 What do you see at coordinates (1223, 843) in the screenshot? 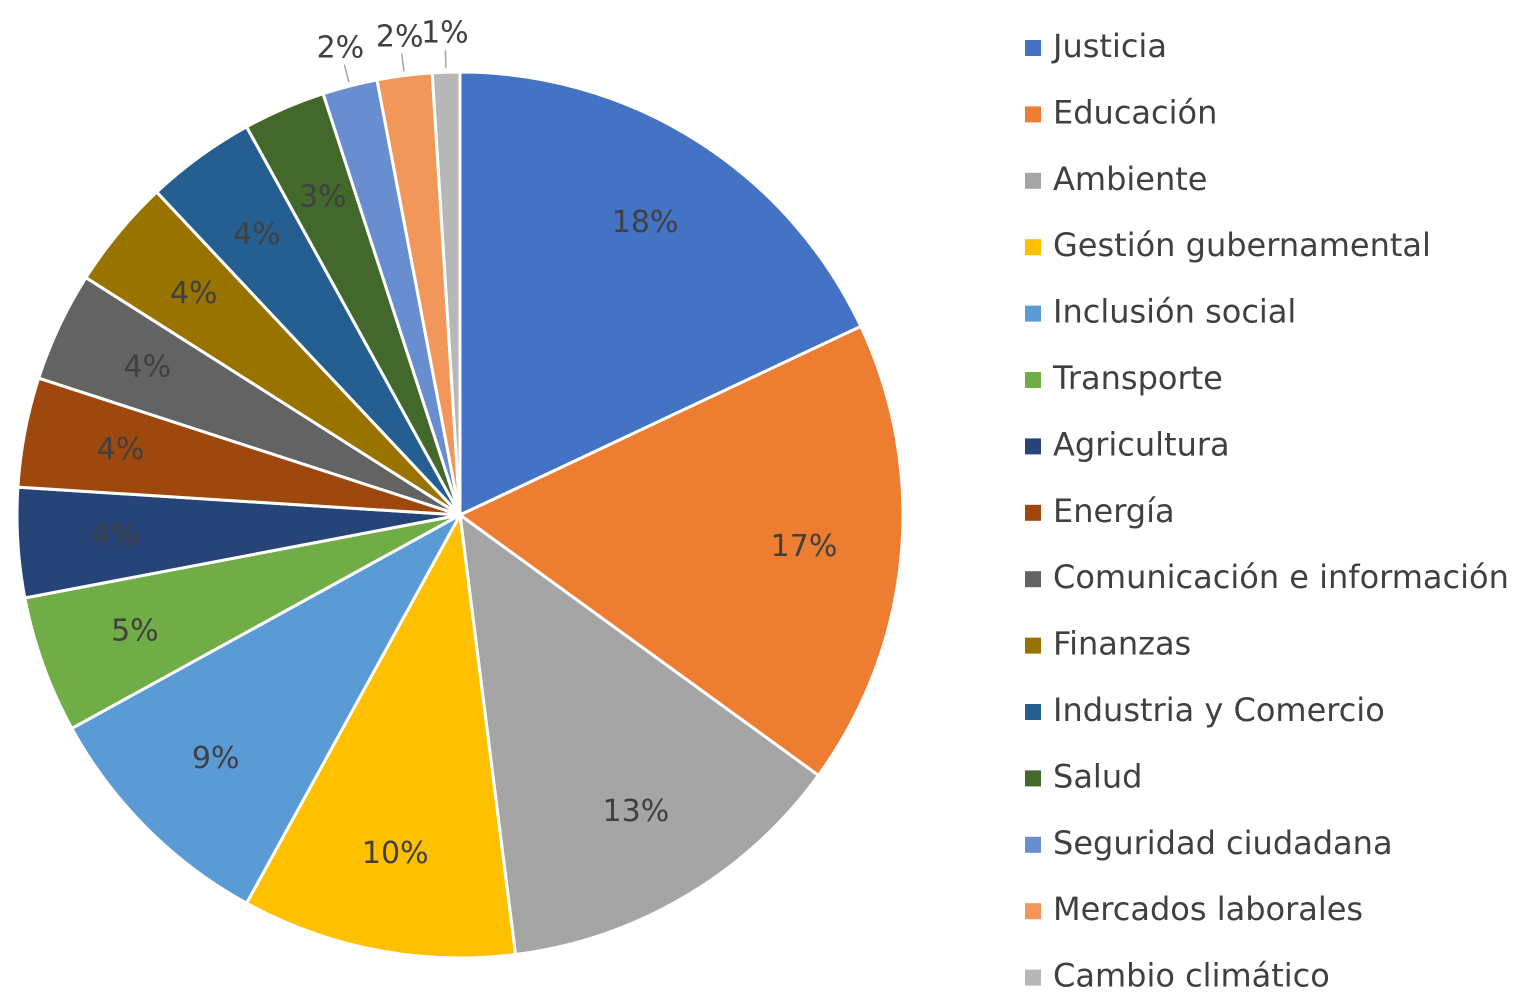
I see `legend-label: Seguridad ciudadana` at bounding box center [1223, 843].